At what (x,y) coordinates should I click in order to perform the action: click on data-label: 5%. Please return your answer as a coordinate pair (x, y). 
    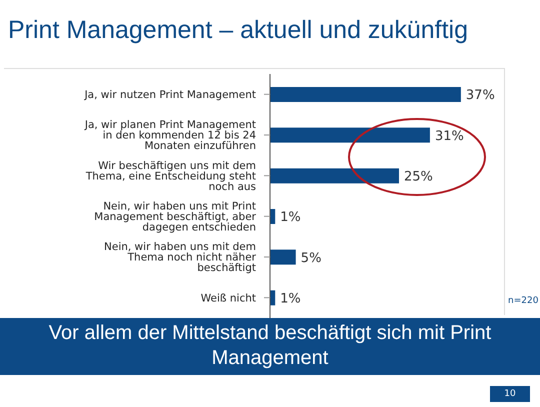
    Looking at the image, I should click on (311, 258).